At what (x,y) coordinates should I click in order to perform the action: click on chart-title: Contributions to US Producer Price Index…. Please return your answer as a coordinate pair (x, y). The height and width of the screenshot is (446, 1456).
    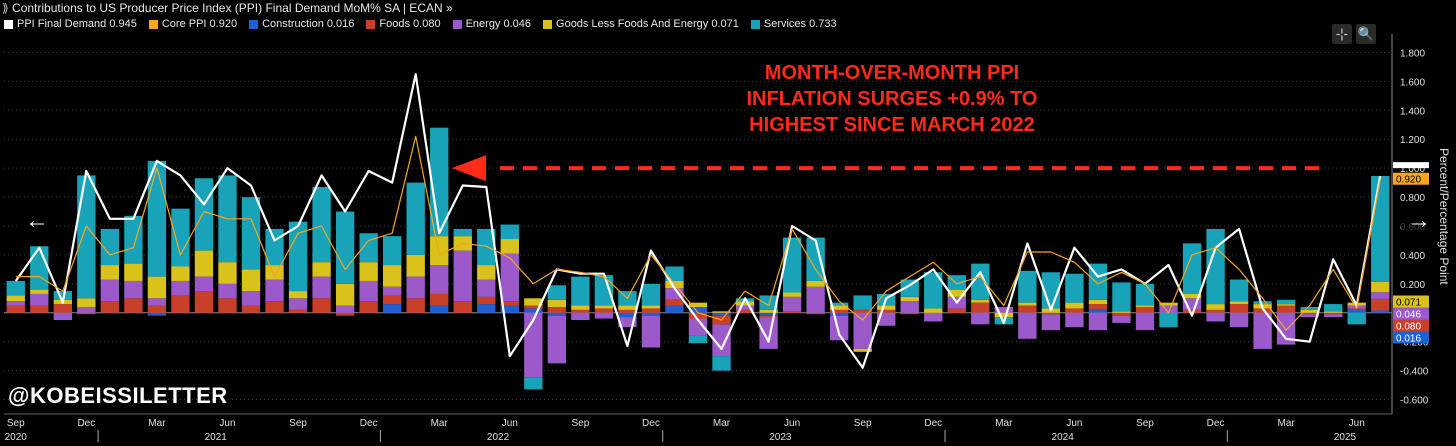
    Looking at the image, I should click on (232, 8).